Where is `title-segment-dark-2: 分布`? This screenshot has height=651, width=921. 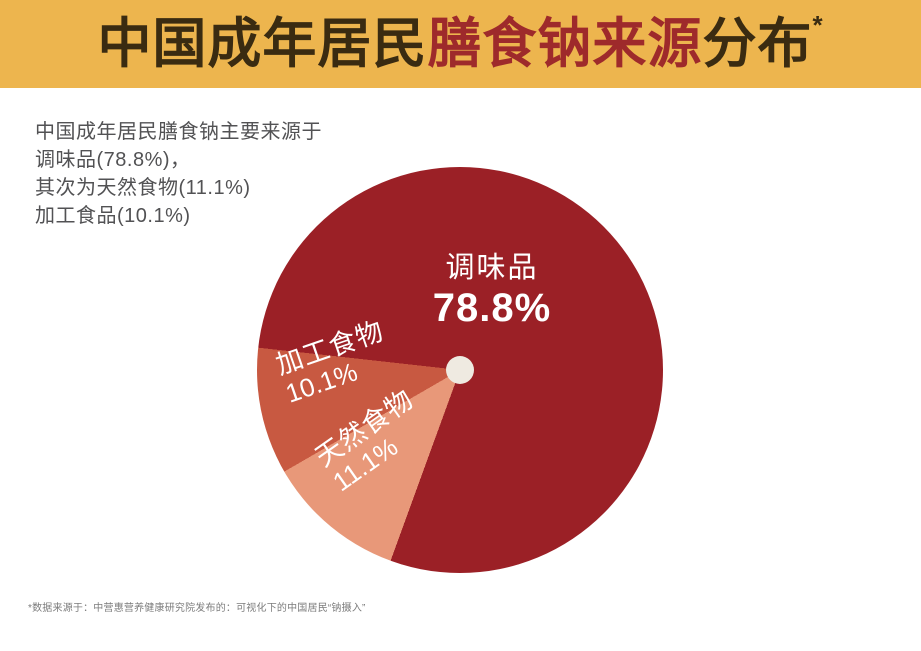
title-segment-dark-2: 分布 is located at coordinates (757, 44).